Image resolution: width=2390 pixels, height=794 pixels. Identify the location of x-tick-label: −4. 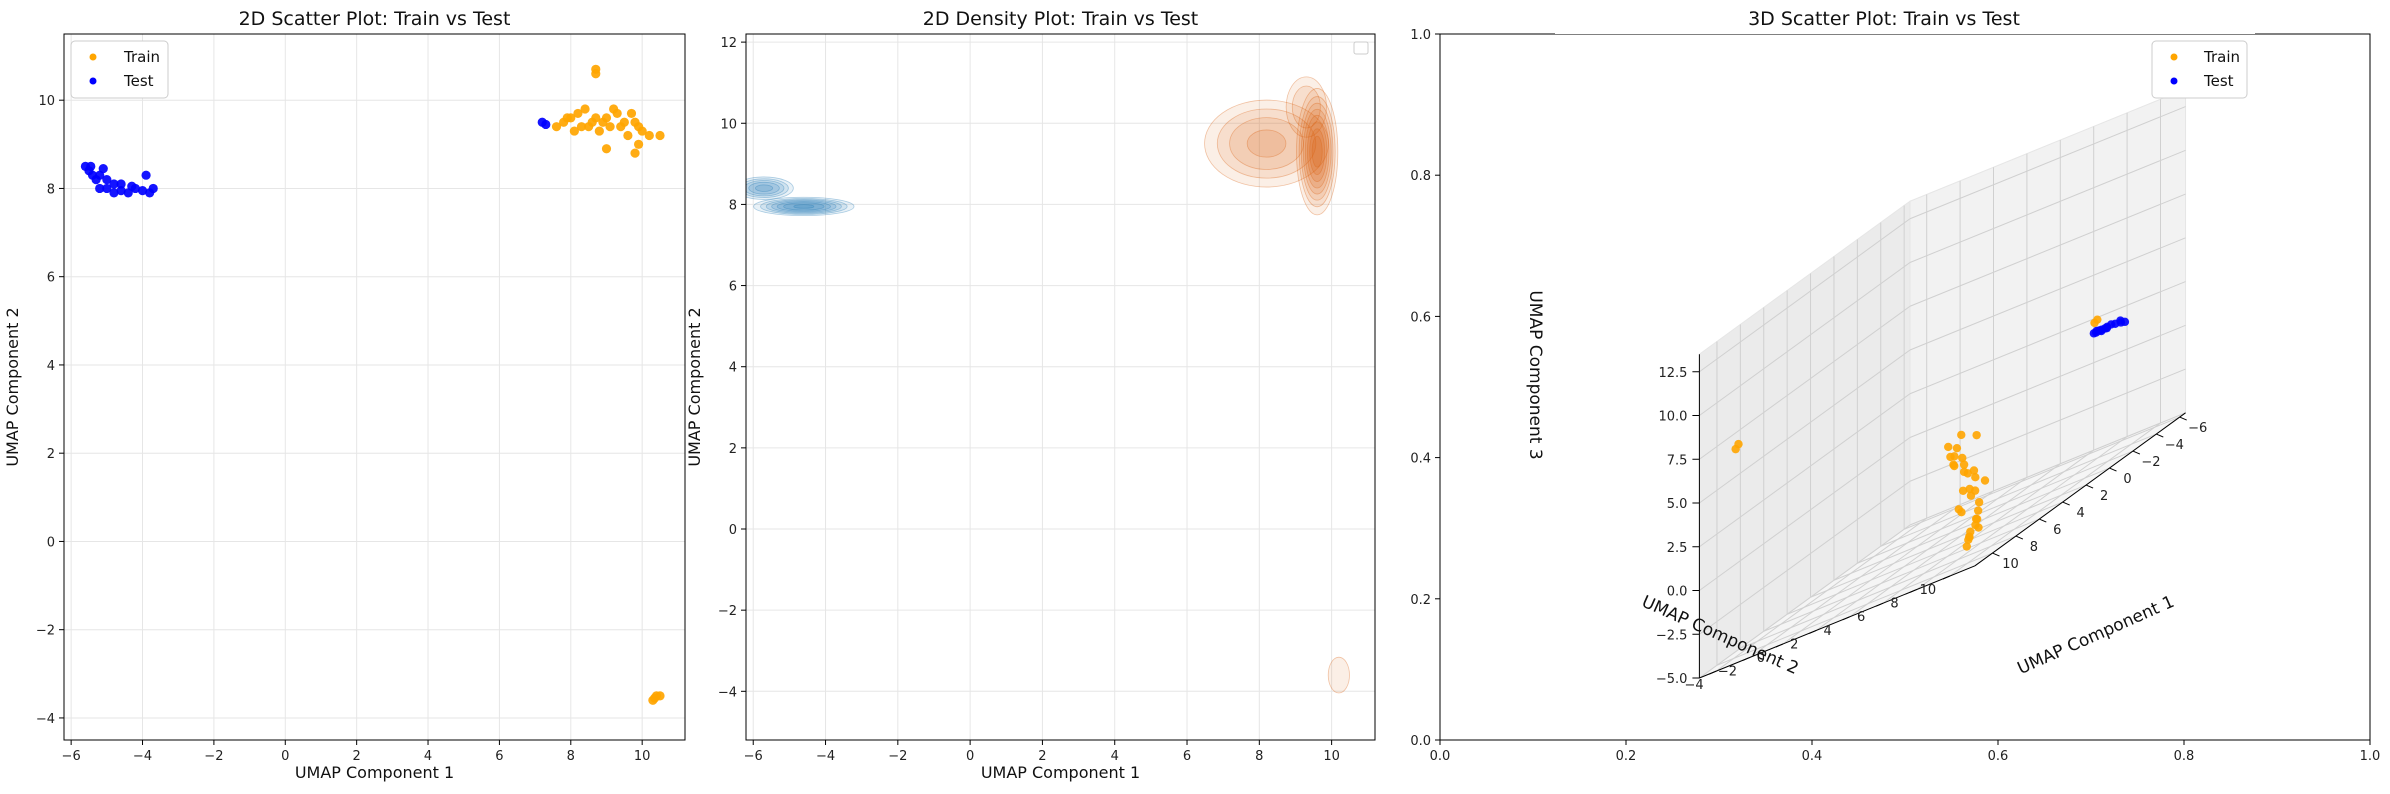
(825, 756).